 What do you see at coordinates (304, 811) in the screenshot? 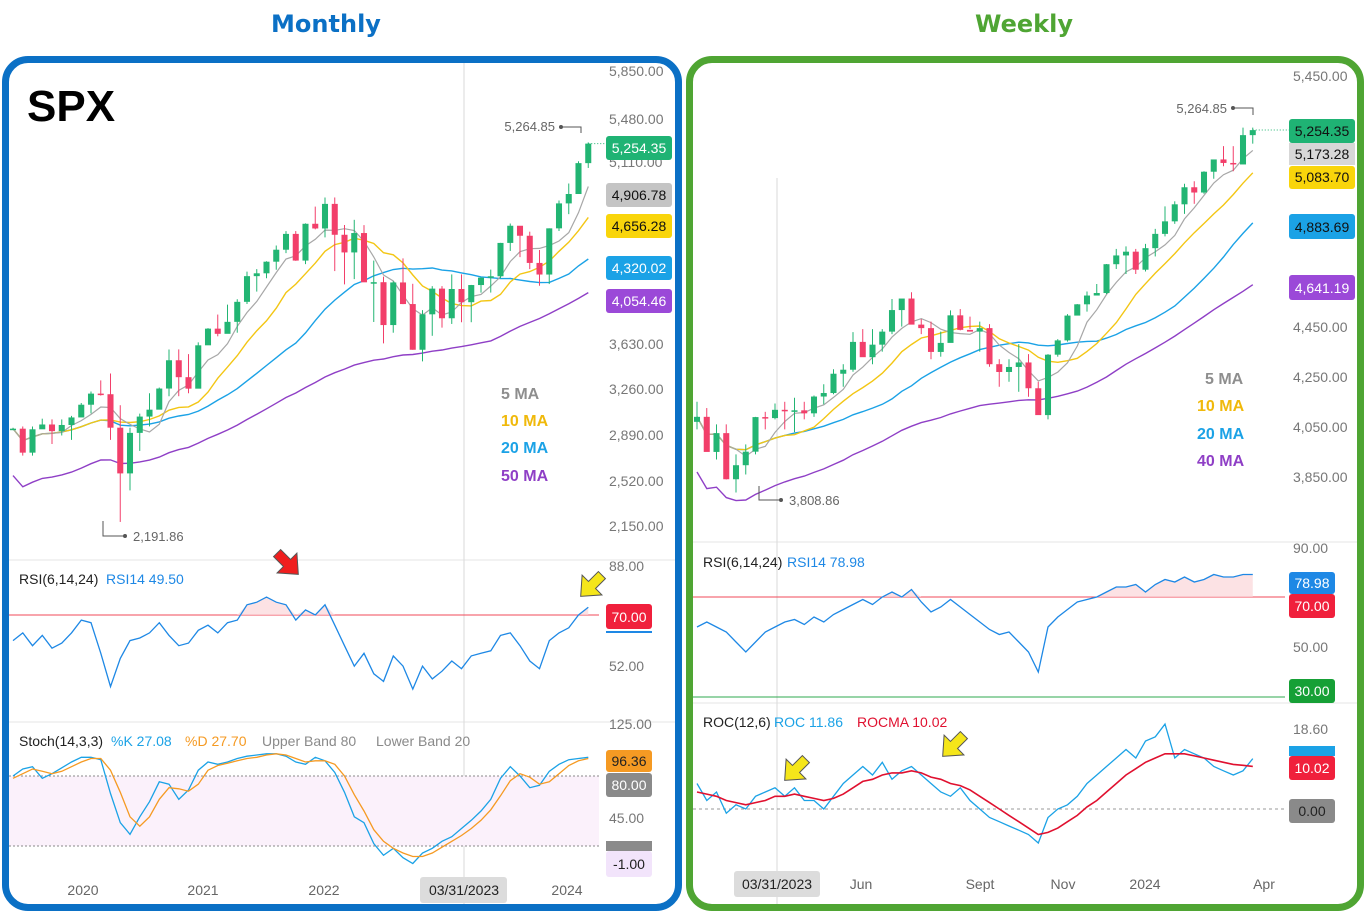
I see `stoch-band-fill` at bounding box center [304, 811].